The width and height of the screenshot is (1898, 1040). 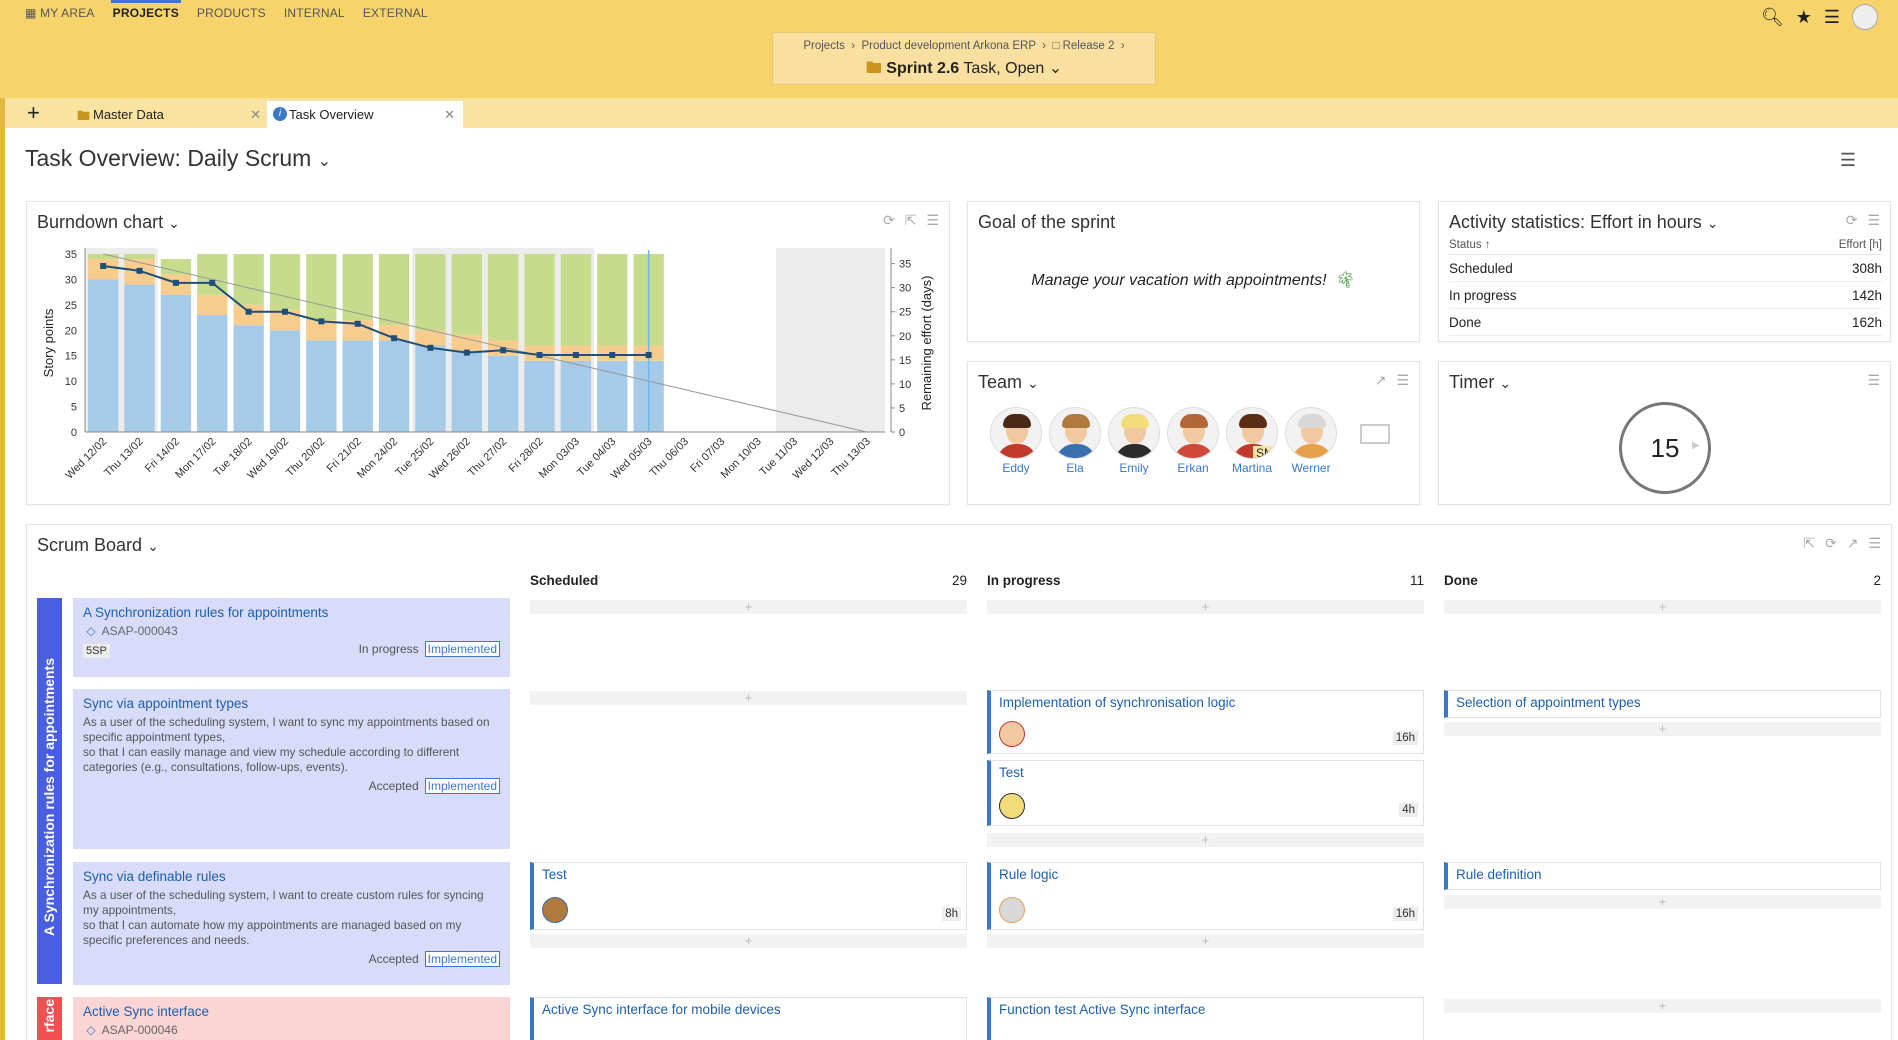 What do you see at coordinates (1375, 434) in the screenshot?
I see `fullscreen-icon` at bounding box center [1375, 434].